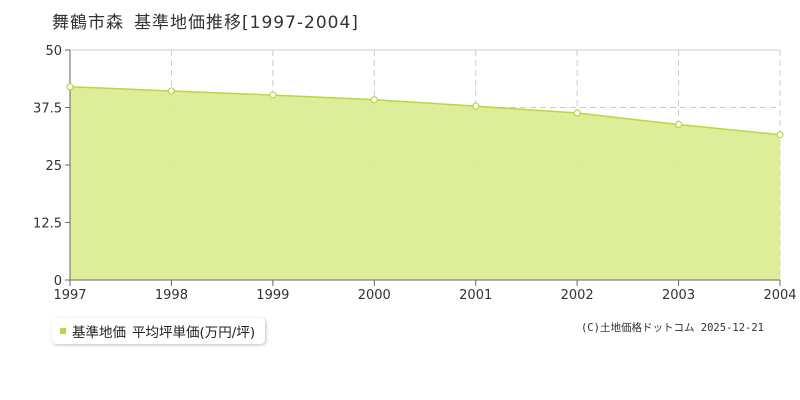 The width and height of the screenshot is (800, 400). I want to click on y-tick-label: 50, so click(53, 51).